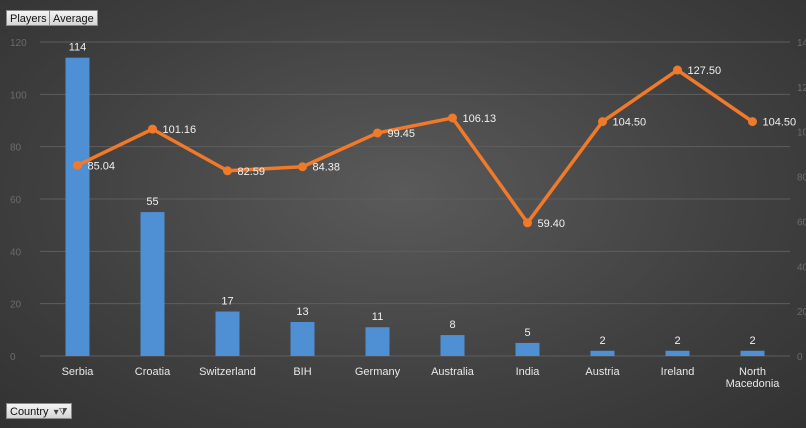 Image resolution: width=806 pixels, height=428 pixels. What do you see at coordinates (327, 168) in the screenshot?
I see `average-data-label: 84.38` at bounding box center [327, 168].